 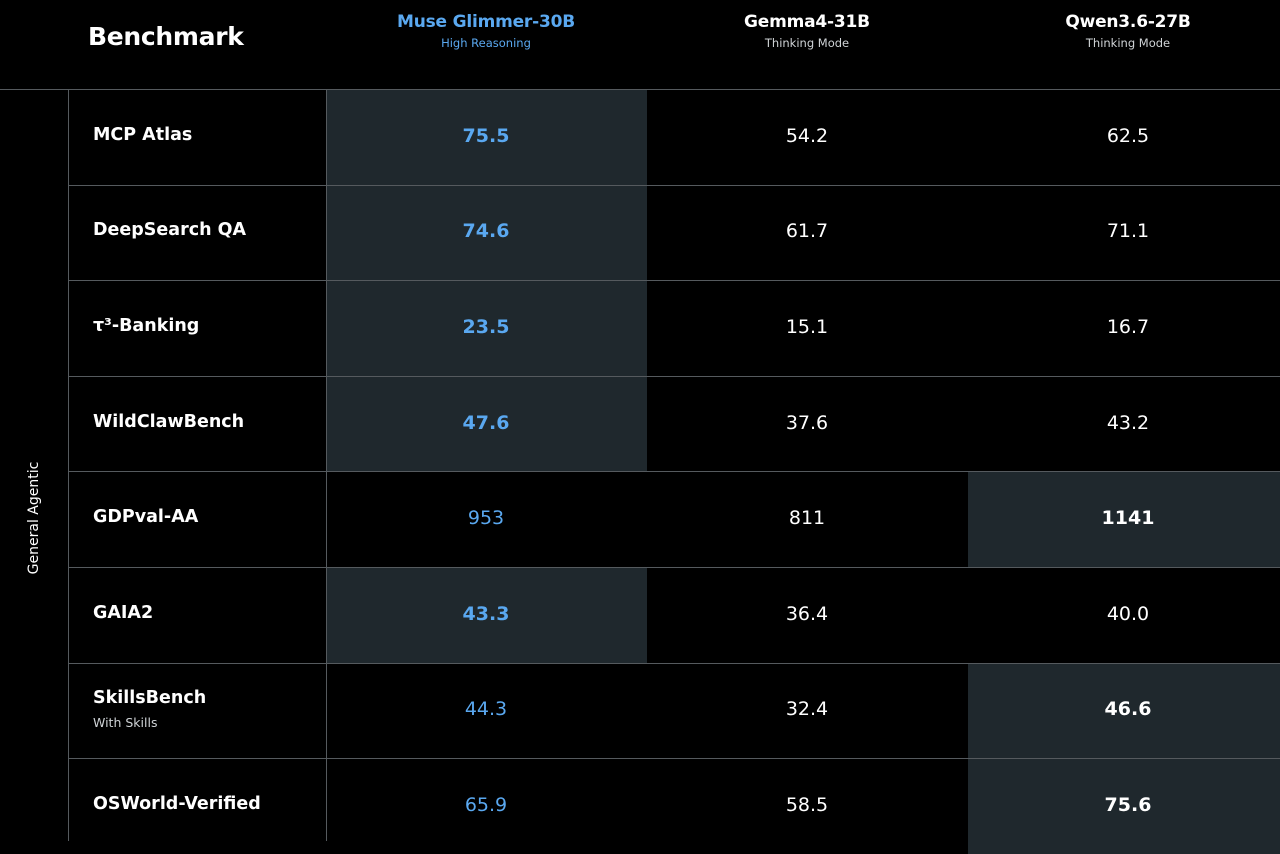 What do you see at coordinates (143, 134) in the screenshot?
I see `row-label: MCP Atlas` at bounding box center [143, 134].